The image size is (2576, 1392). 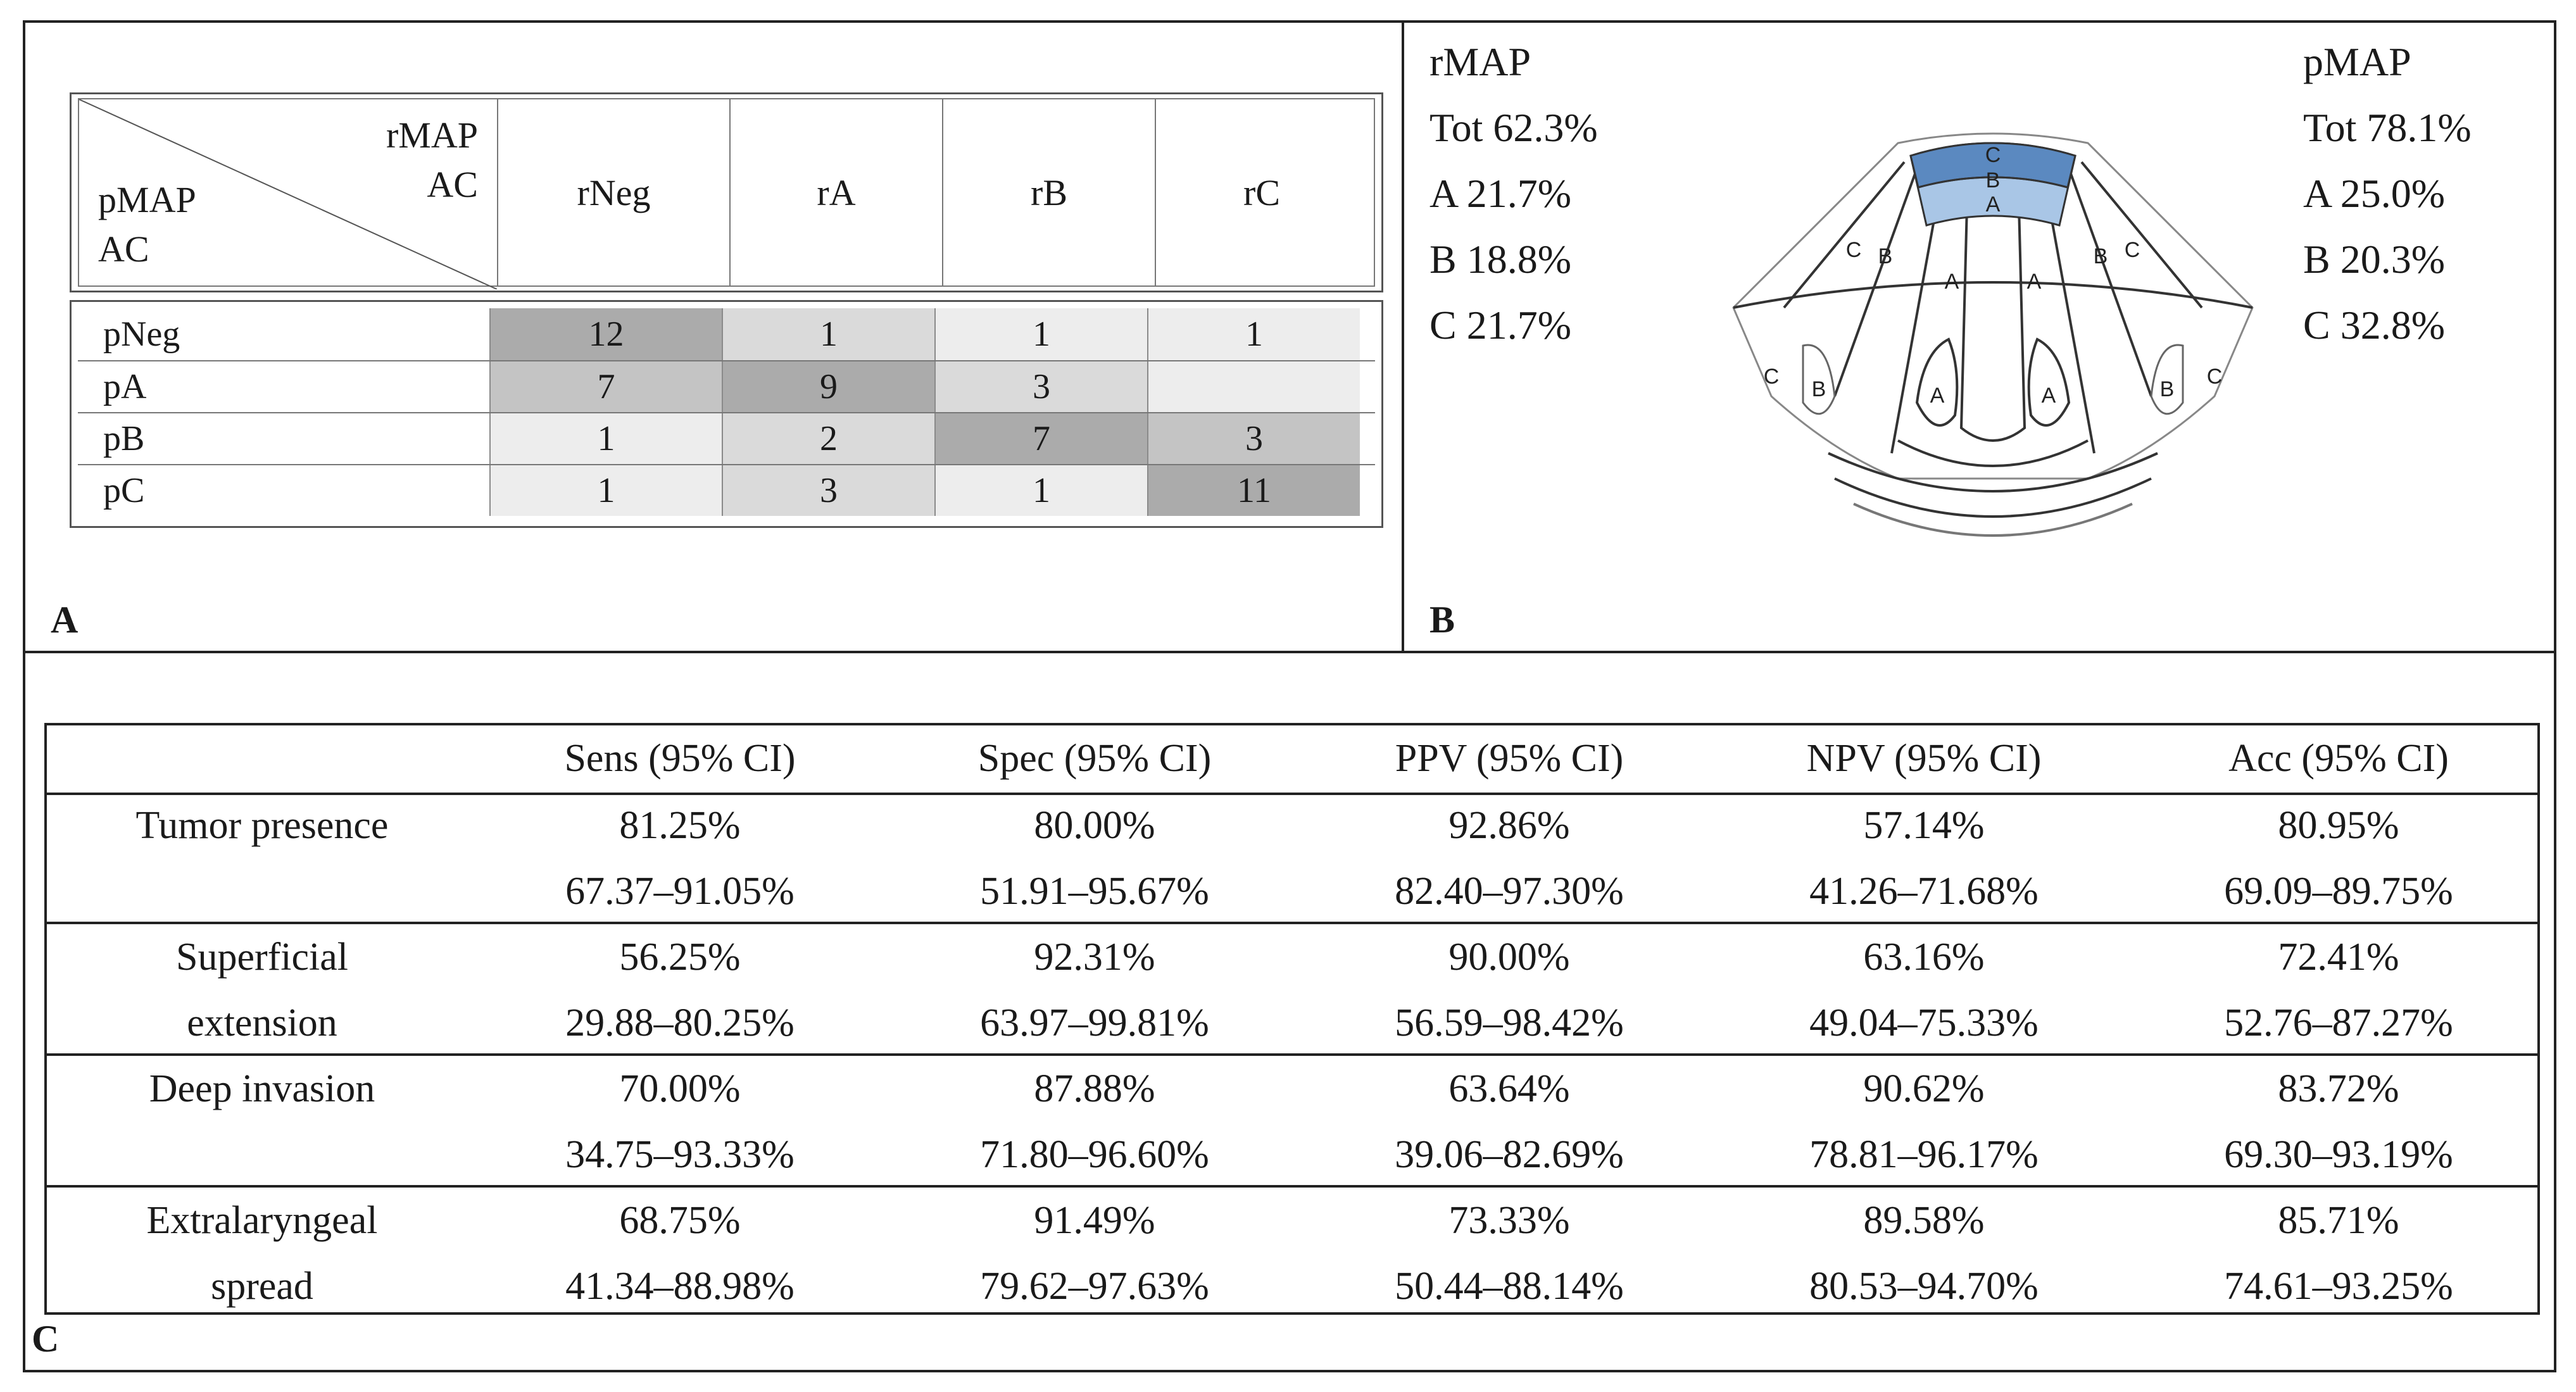 I want to click on column-header: Acc (95% CI), so click(x=2338, y=758).